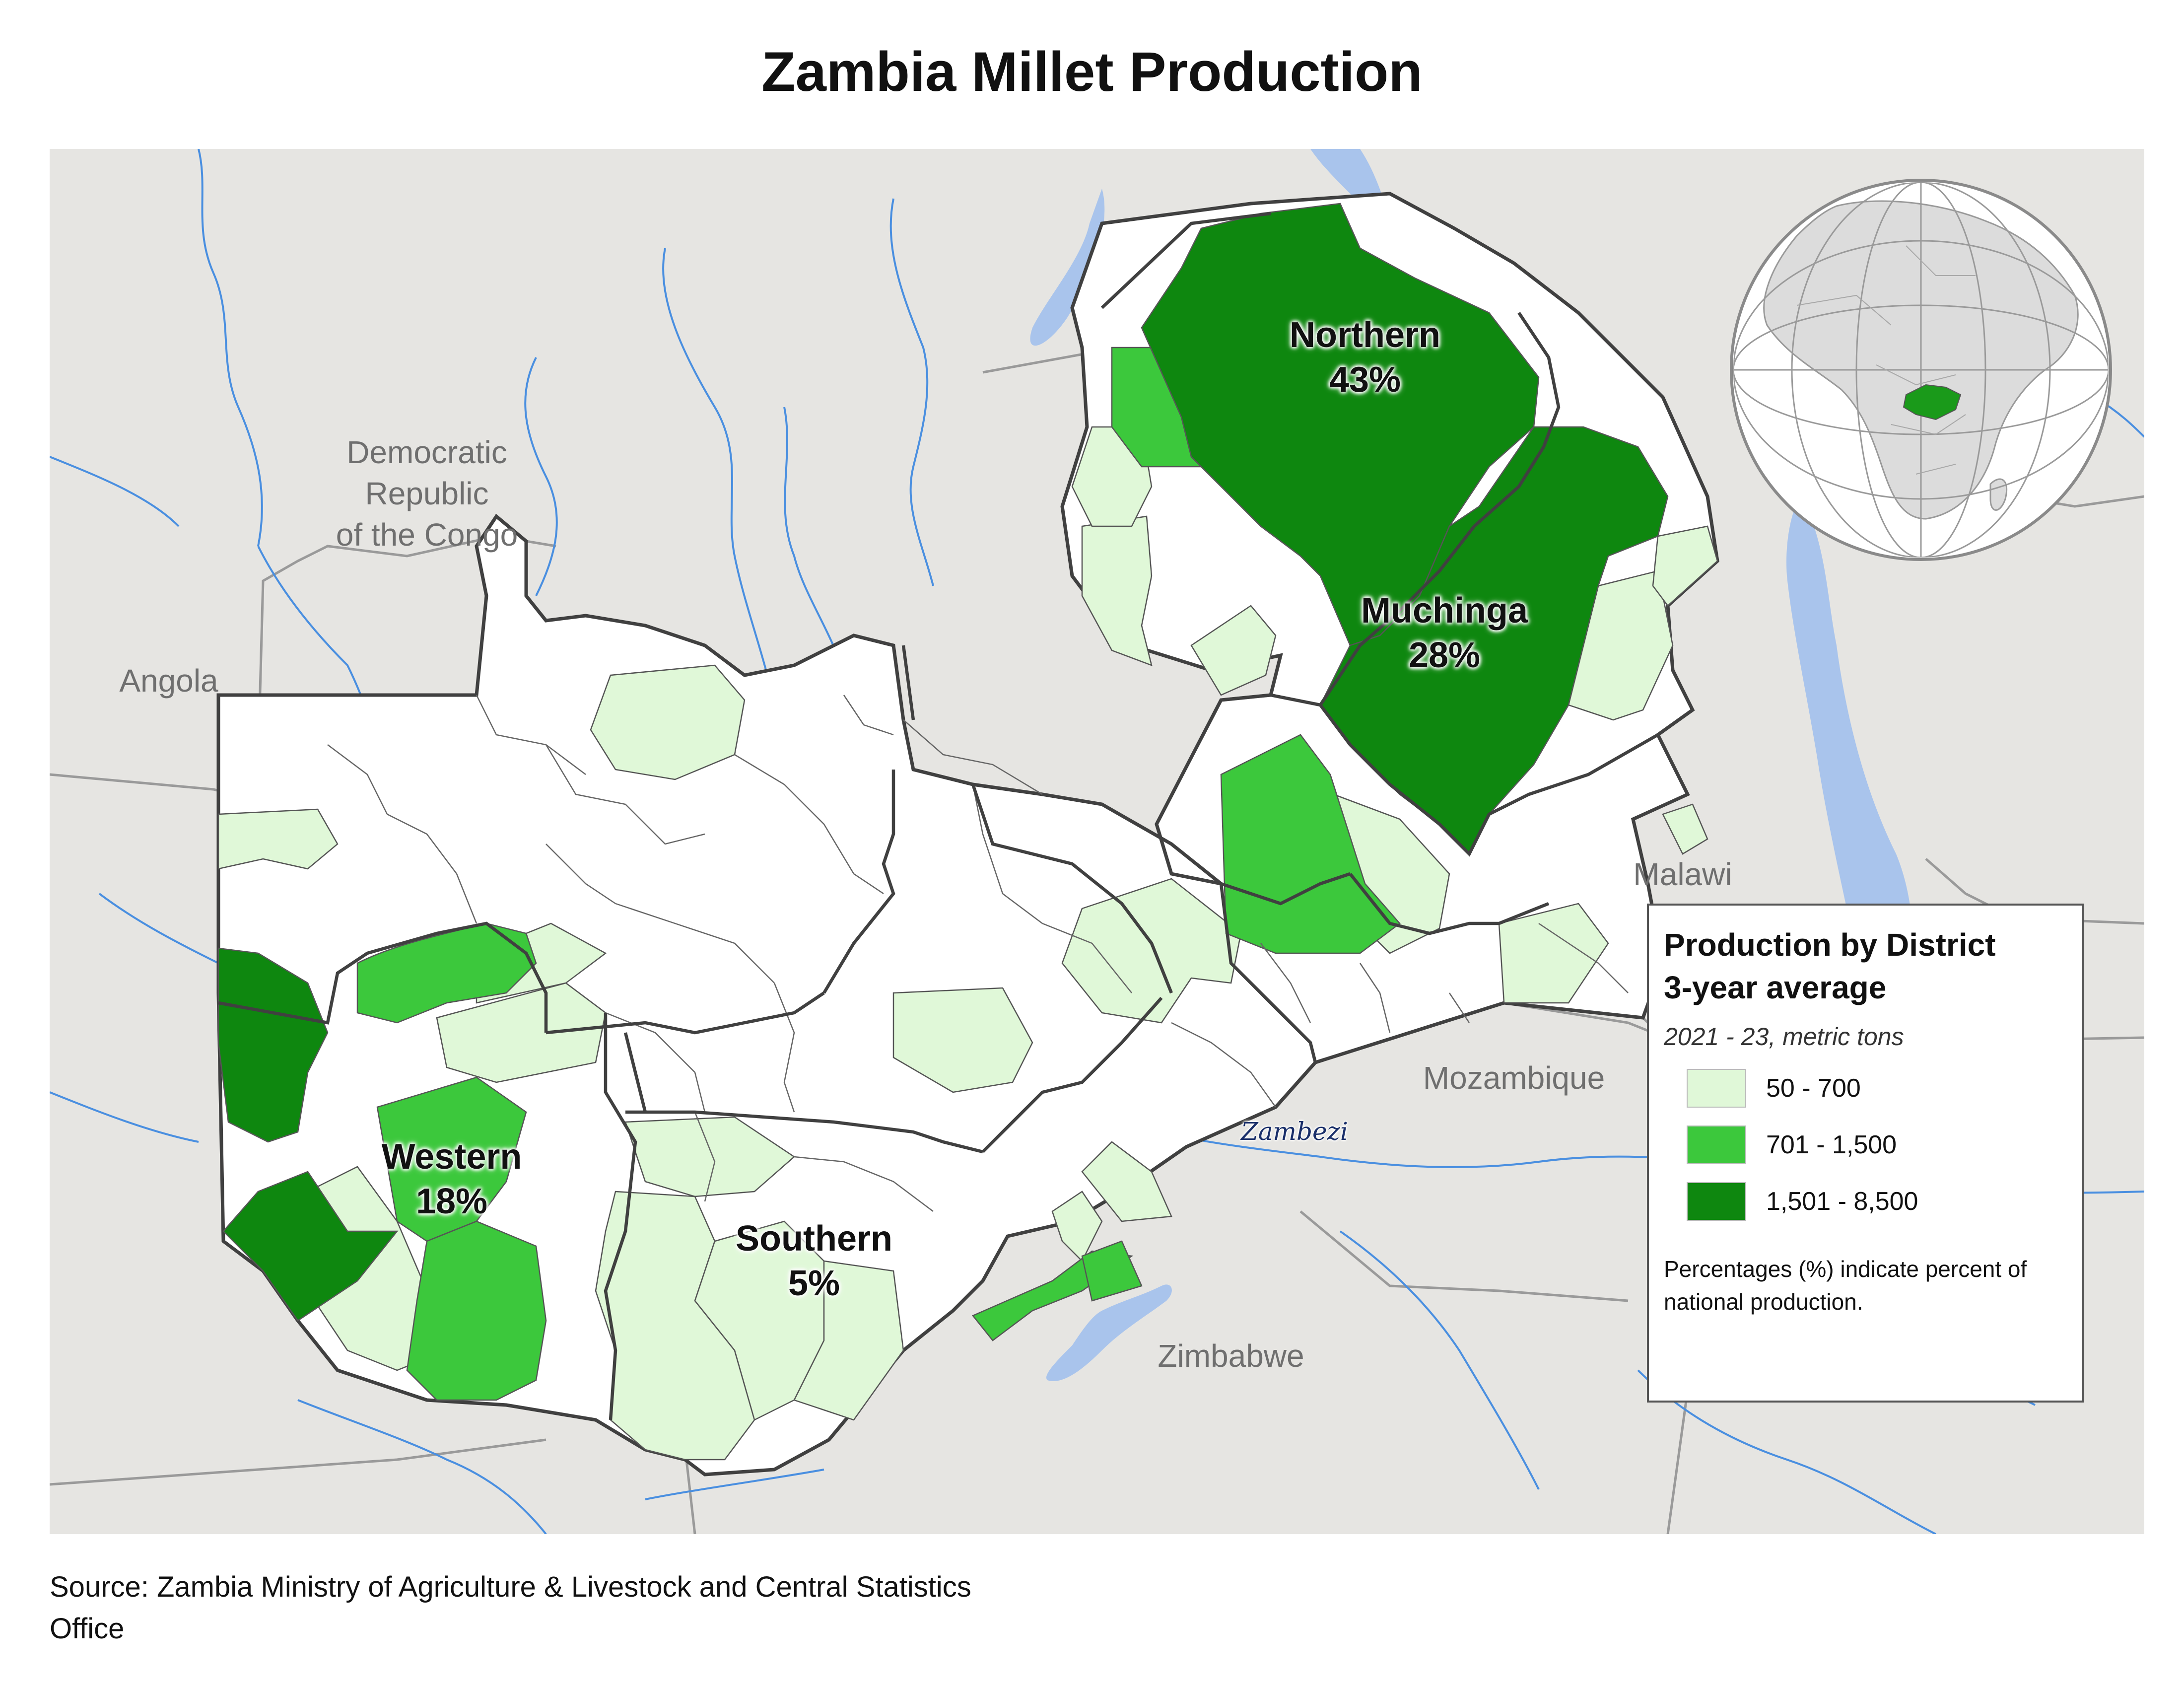 This screenshot has height=1688, width=2184. What do you see at coordinates (1444, 655) in the screenshot?
I see `province-share: 28%` at bounding box center [1444, 655].